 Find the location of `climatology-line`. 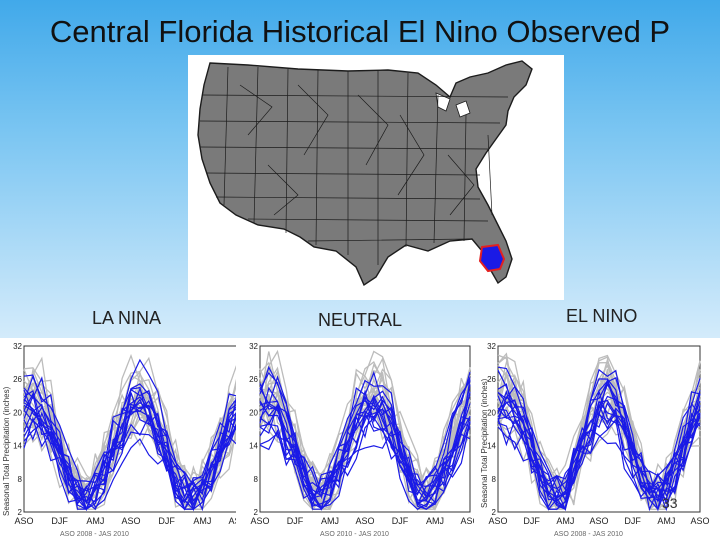

climatology-line is located at coordinates (599, 433).